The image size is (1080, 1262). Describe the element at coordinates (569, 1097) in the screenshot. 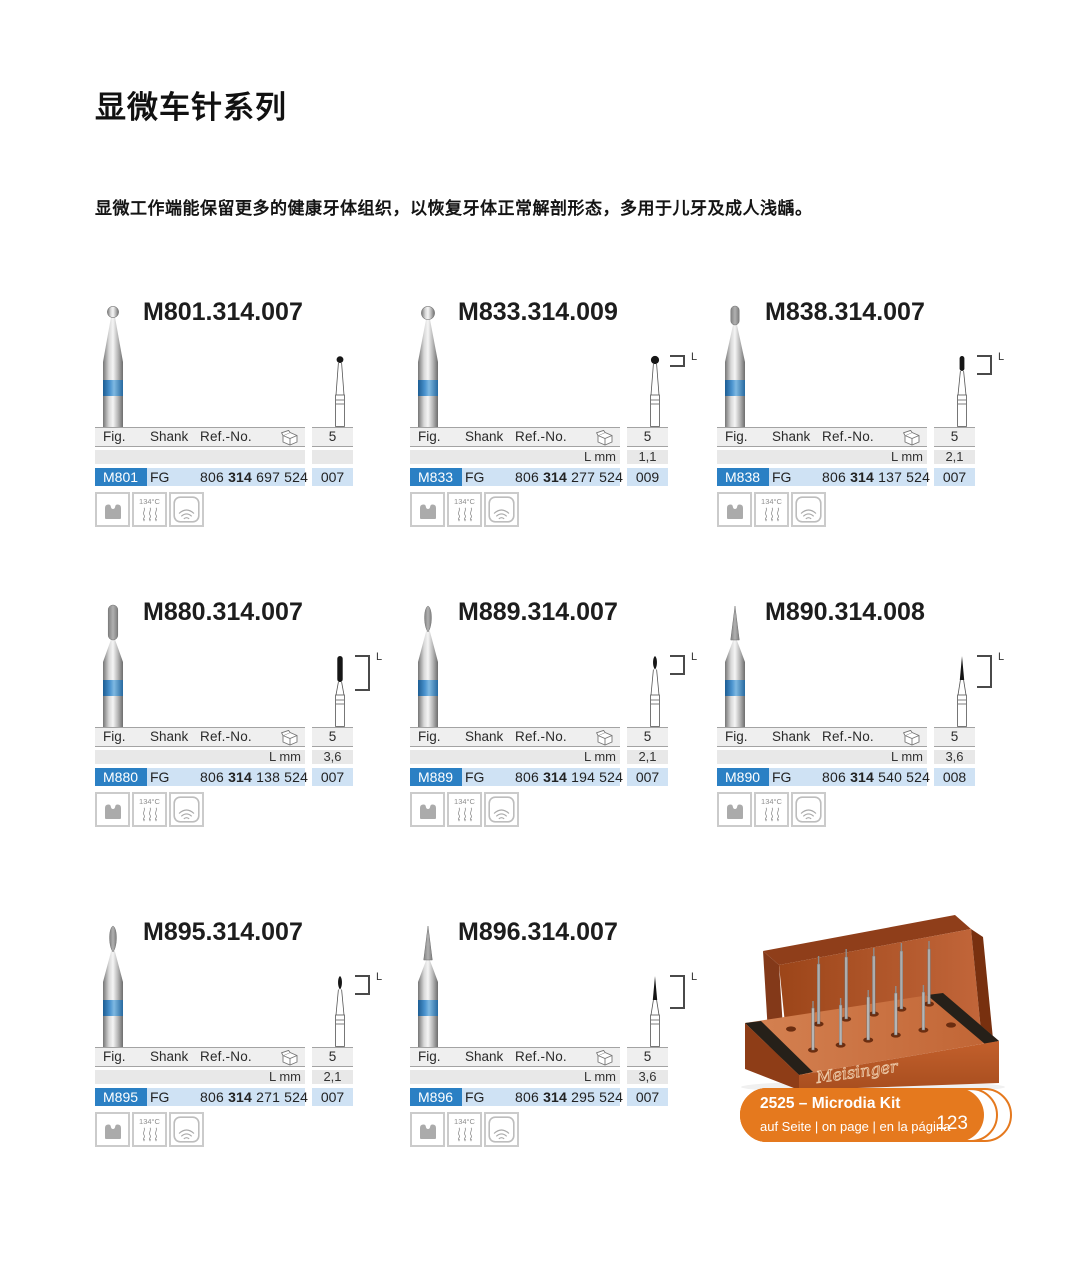

I see `ref-value: 806 314 295 524` at that location.